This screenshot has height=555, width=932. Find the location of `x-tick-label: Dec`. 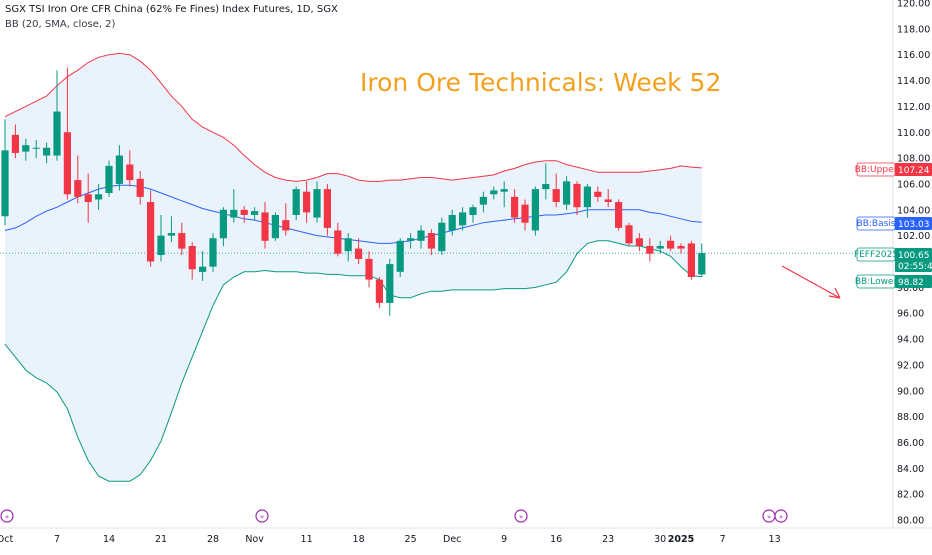

x-tick-label: Dec is located at coordinates (452, 539).